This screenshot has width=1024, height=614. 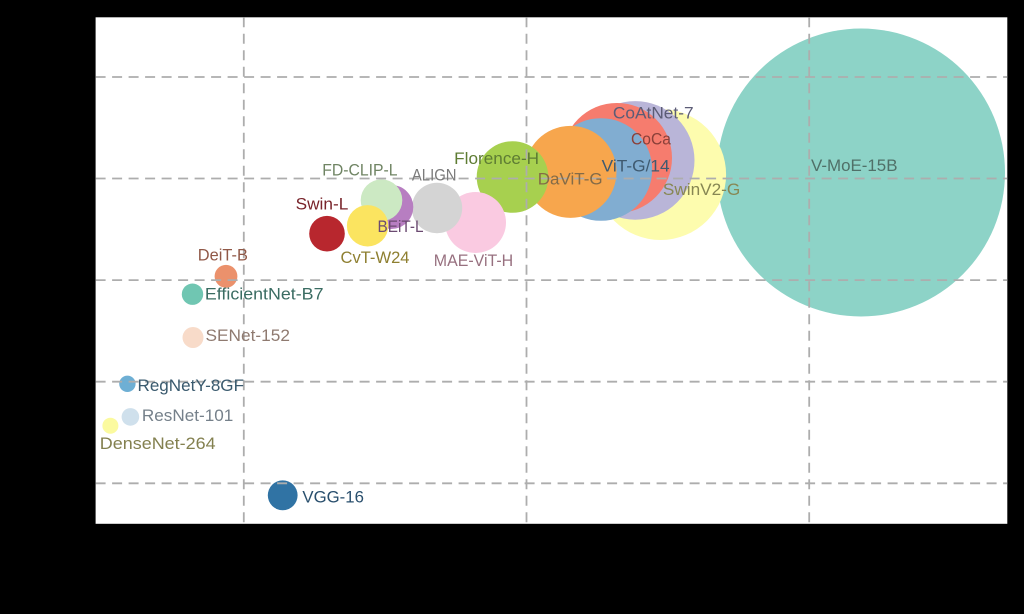 I want to click on svg-text: Swin-L, so click(x=322, y=204).